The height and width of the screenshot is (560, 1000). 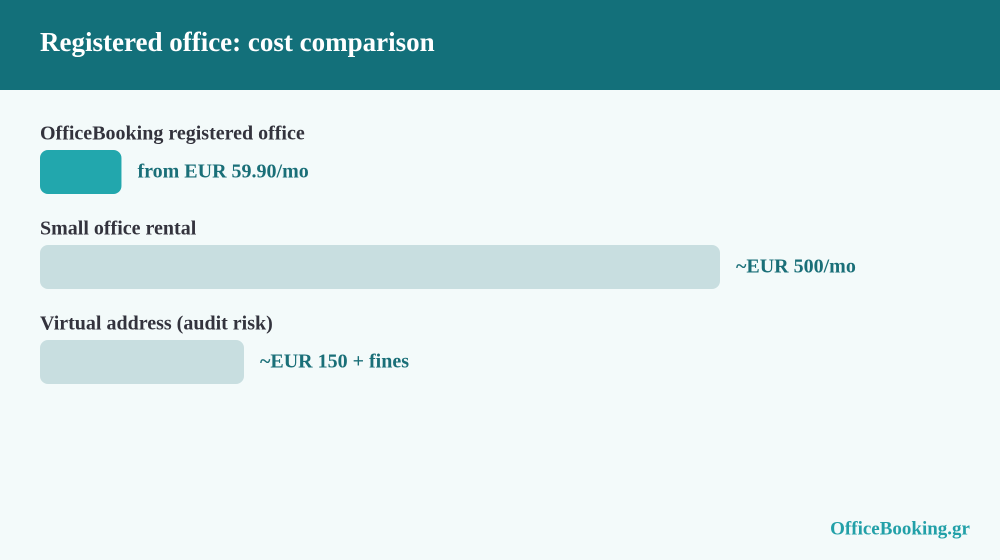 I want to click on category-label: Virtual address (audit risk), so click(x=156, y=324).